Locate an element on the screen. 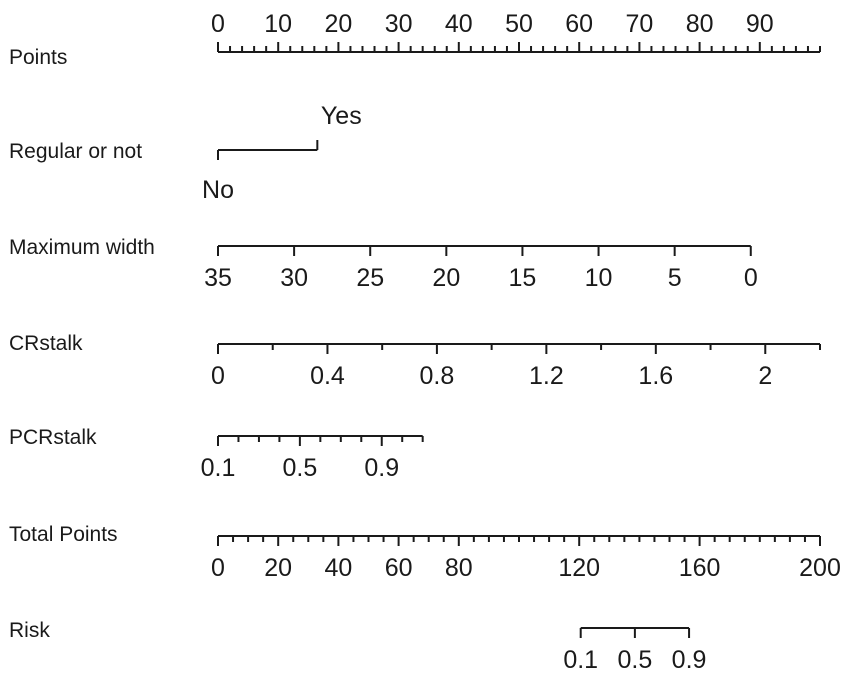 The height and width of the screenshot is (685, 851). row-label: CRstalk is located at coordinates (46, 343).